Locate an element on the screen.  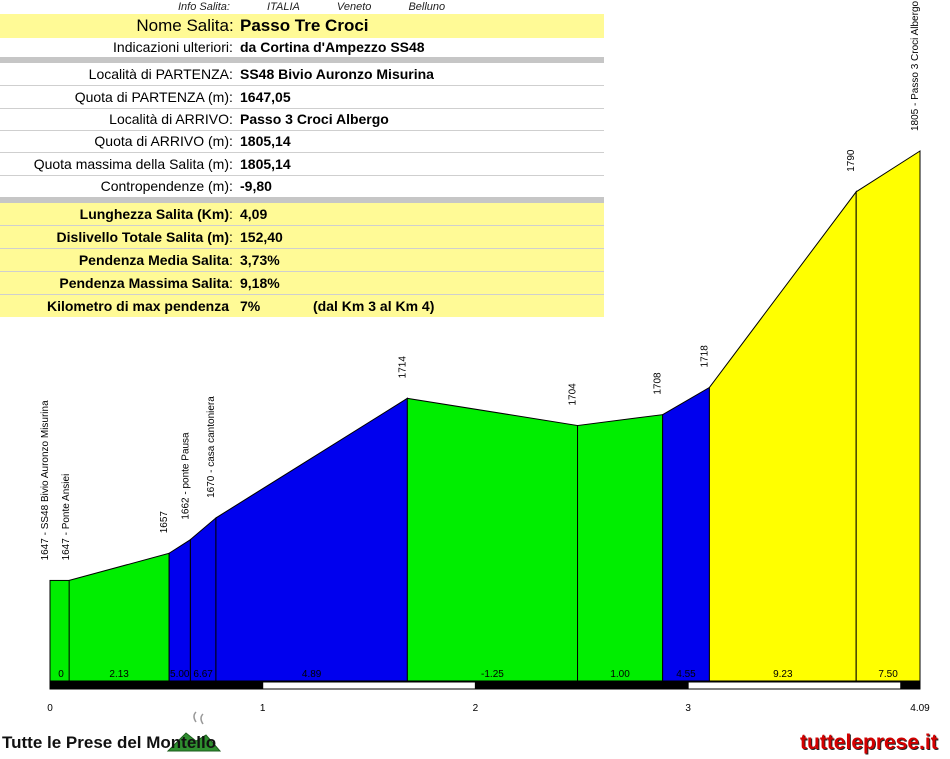
row-label: Indicazioni ulteriori is located at coordinates (171, 47).